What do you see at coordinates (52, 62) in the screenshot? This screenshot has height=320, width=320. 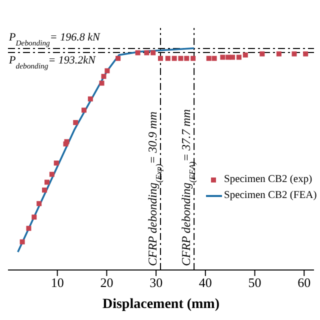 I see `ref-line-label: P$_{debonding}$= 193.2kN` at bounding box center [52, 62].